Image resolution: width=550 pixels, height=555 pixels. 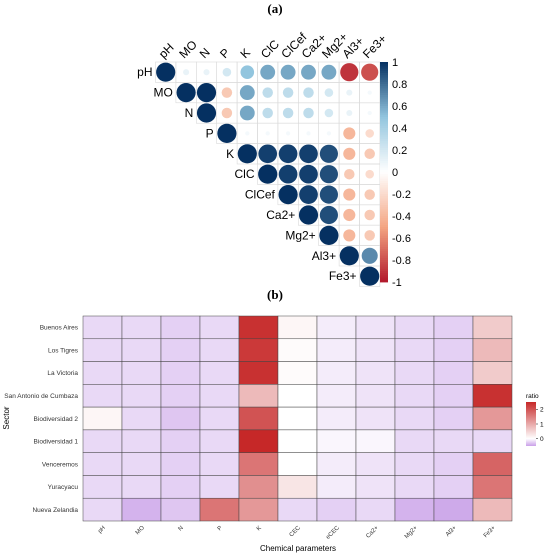 I want to click on legend-title: ratio, so click(x=532, y=396).